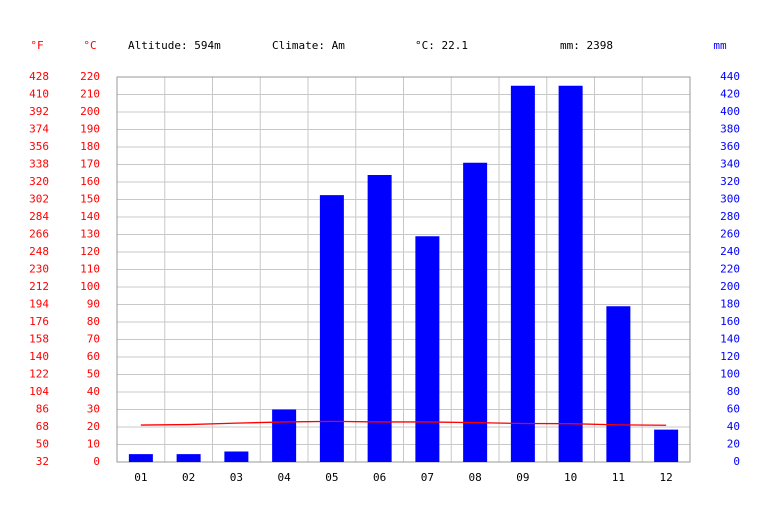  I want to click on x-tick-label: 03, so click(236, 477).